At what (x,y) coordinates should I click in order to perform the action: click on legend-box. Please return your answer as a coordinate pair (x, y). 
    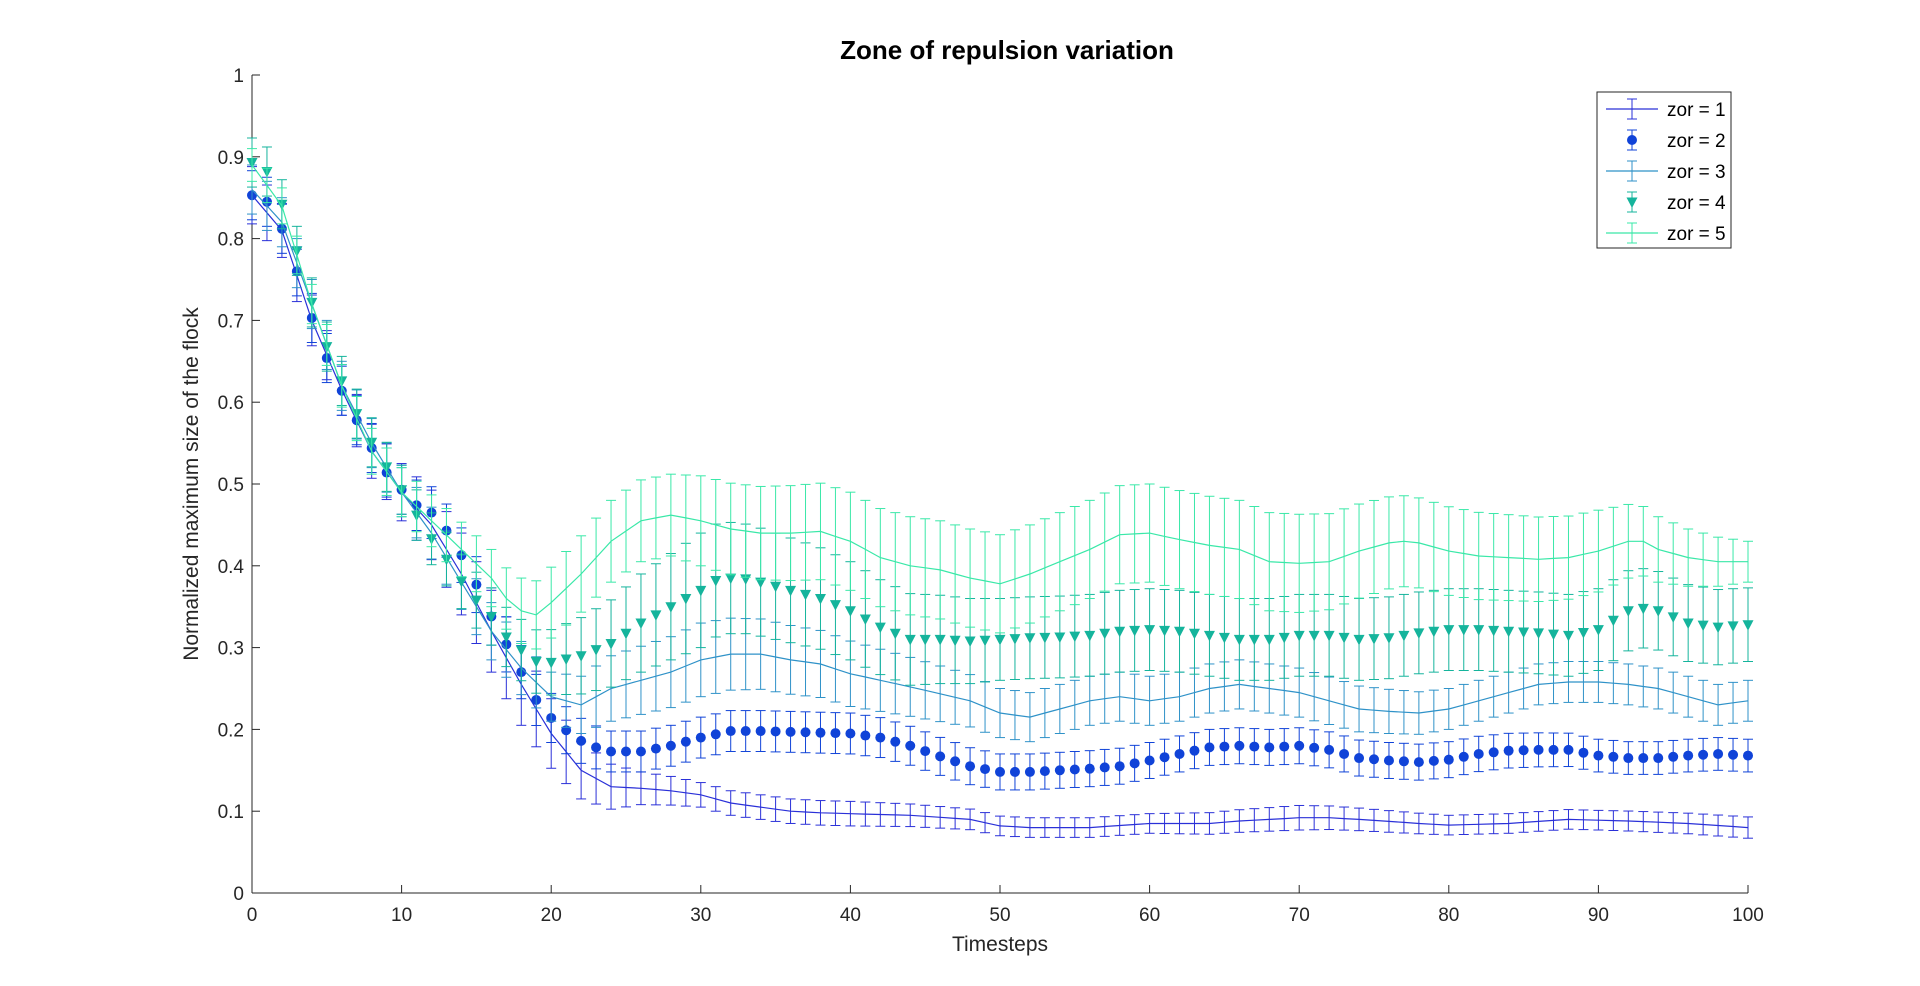
    Looking at the image, I should click on (1664, 170).